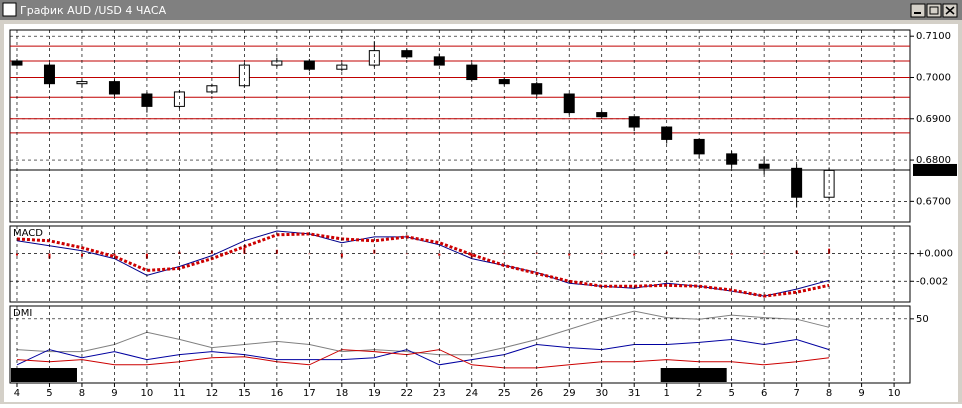 The image size is (962, 408). What do you see at coordinates (569, 393) in the screenshot?
I see `x-tick-label: 29` at bounding box center [569, 393].